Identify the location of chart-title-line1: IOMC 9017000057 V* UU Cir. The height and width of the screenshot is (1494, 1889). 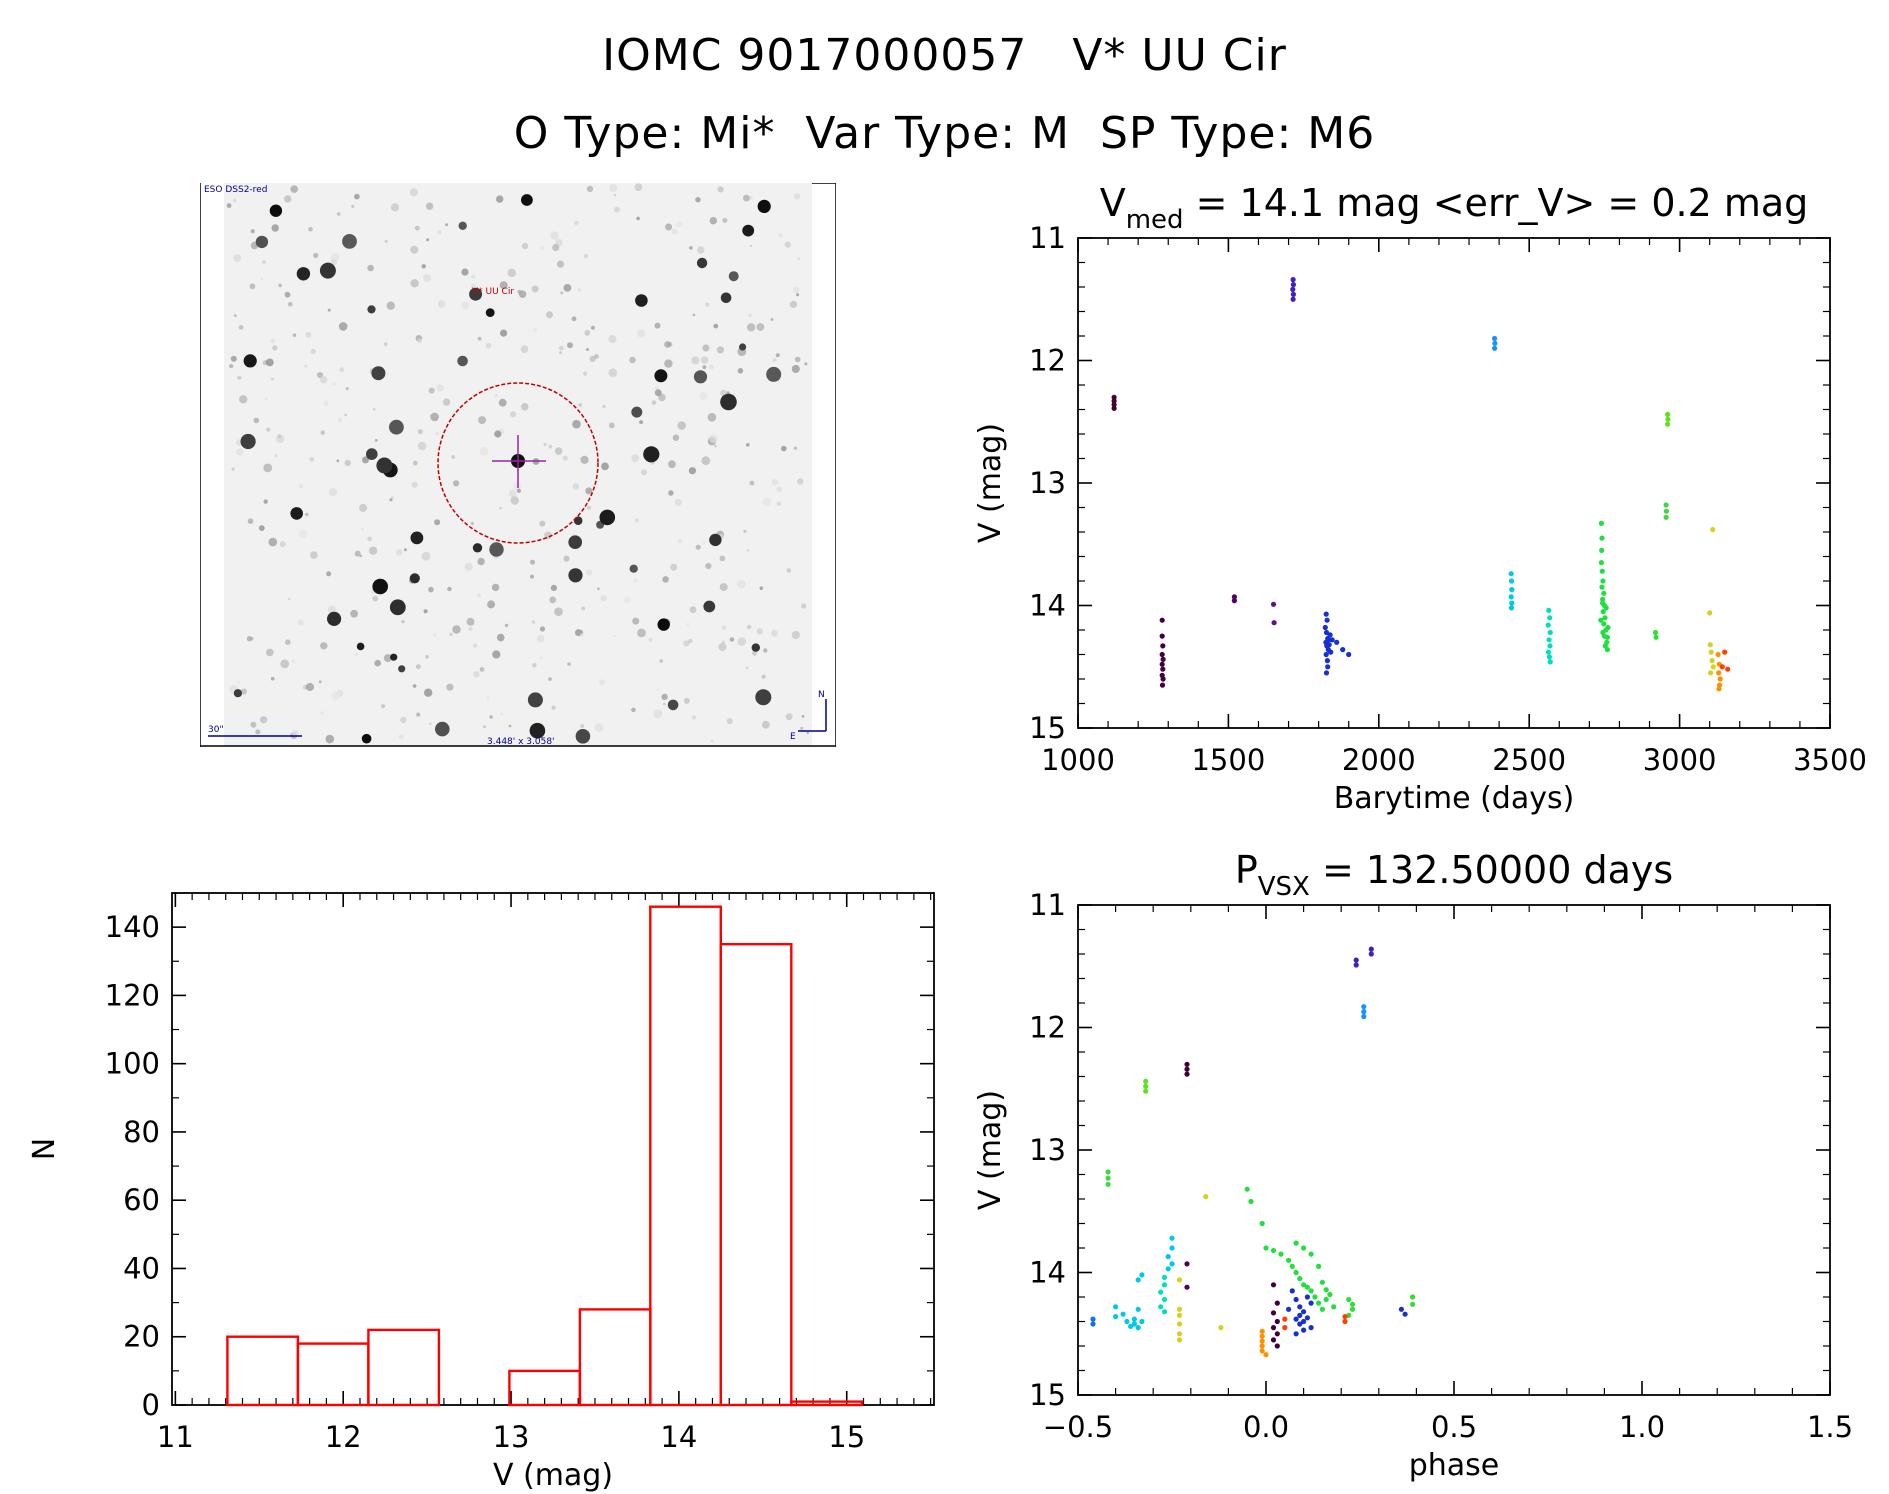
(944, 55).